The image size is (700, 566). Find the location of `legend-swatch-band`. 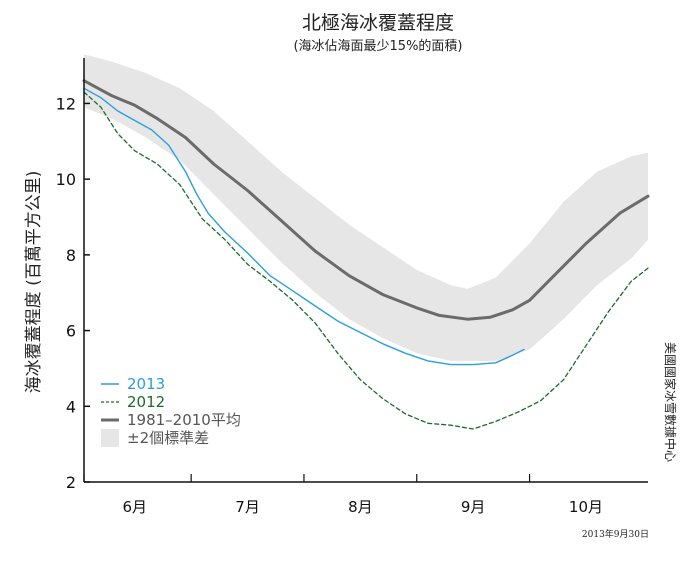

legend-swatch-band is located at coordinates (110, 438).